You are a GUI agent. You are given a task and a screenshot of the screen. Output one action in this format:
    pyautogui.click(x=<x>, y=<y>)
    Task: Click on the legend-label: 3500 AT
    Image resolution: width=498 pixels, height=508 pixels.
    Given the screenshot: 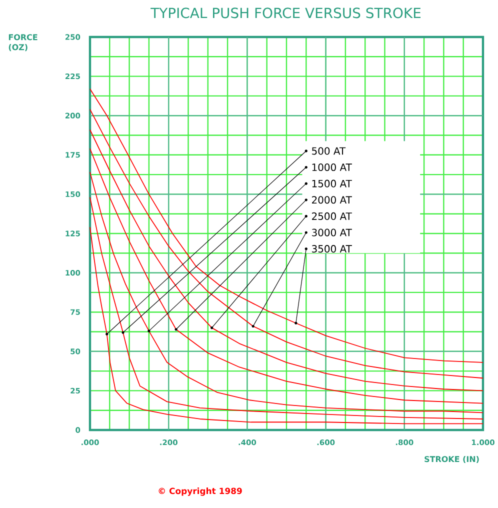 What is the action you would take?
    pyautogui.click(x=332, y=249)
    